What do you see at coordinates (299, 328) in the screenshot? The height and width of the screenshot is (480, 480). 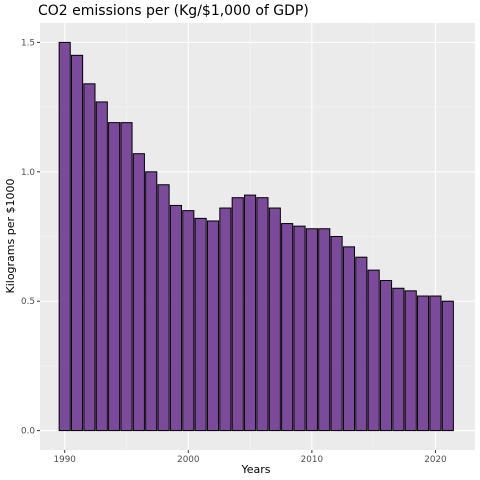 I see `bar-2009` at bounding box center [299, 328].